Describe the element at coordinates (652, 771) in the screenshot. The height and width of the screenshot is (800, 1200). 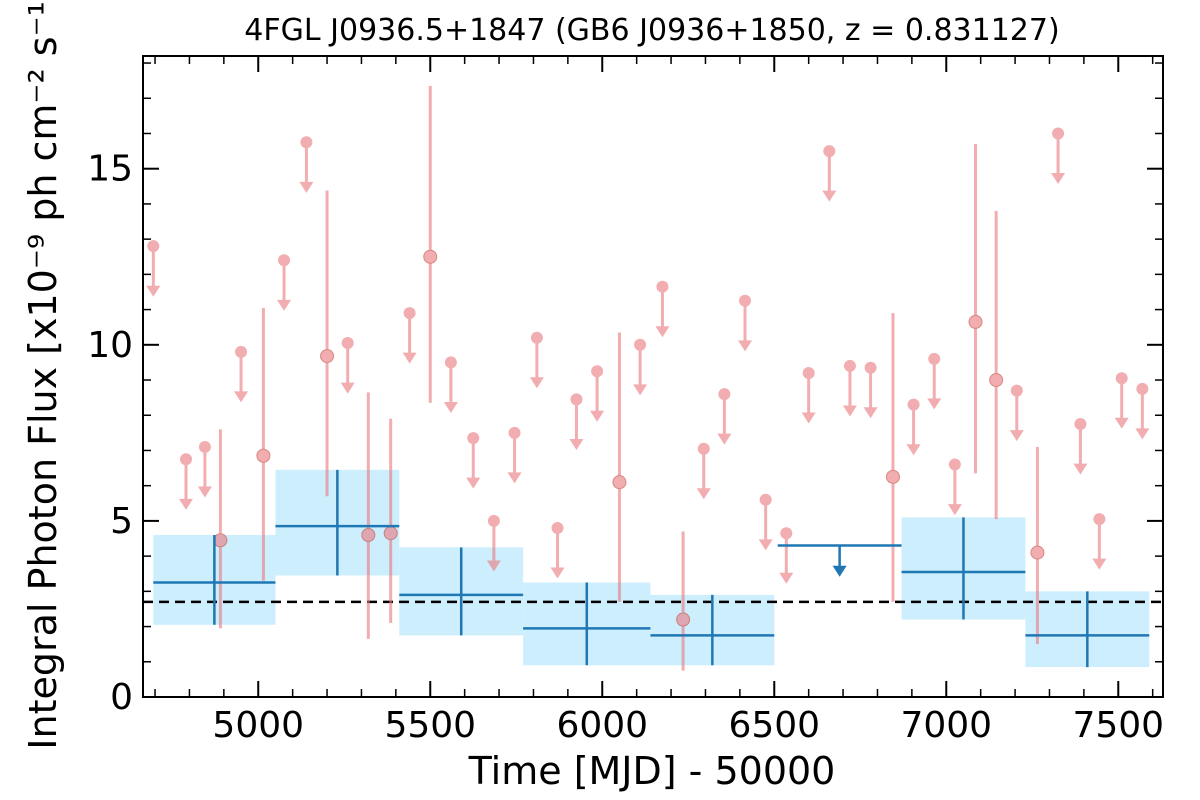
I see `x-axis-title: Time [MJD] - 50000` at that location.